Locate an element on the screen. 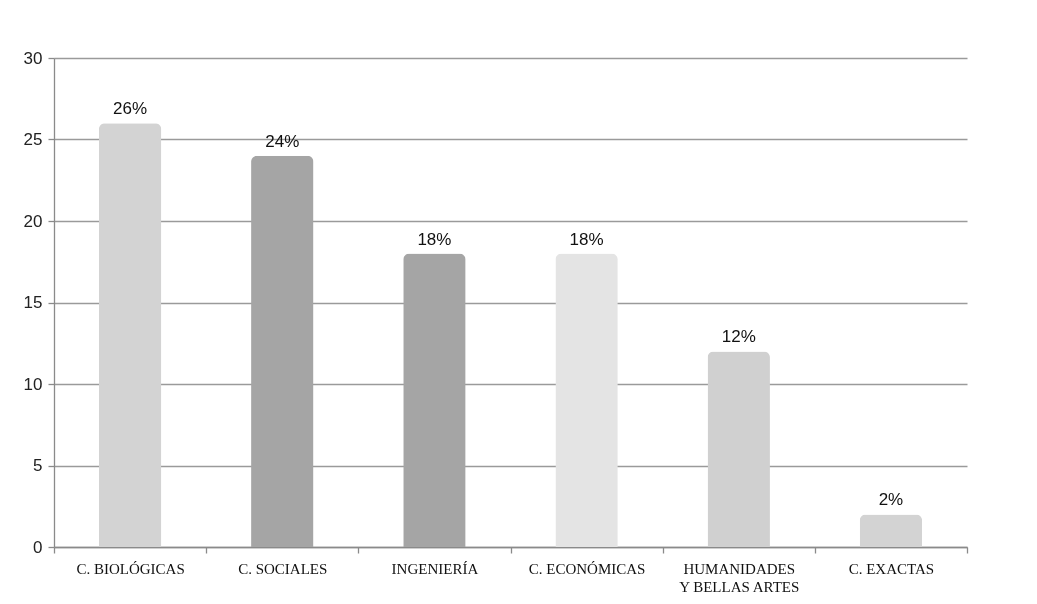  x-tick-label: C. EXACTAS is located at coordinates (891, 568).